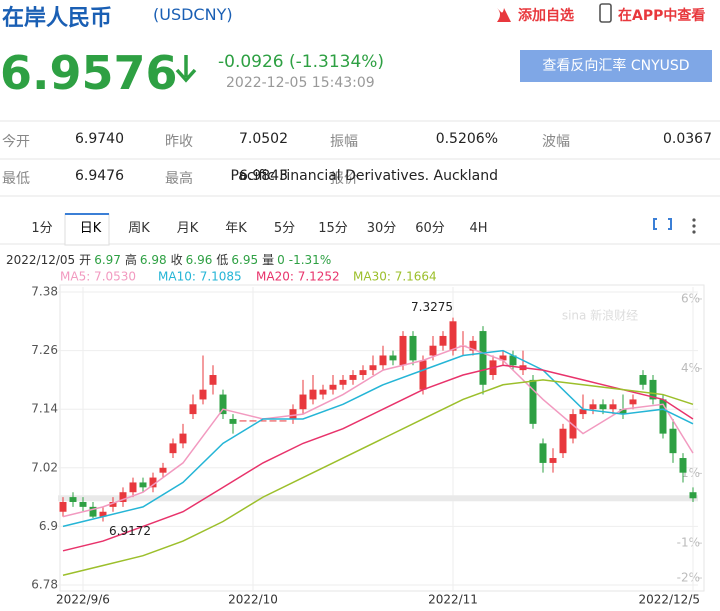 The height and width of the screenshot is (611, 720). Describe the element at coordinates (605, 13) in the screenshot. I see `phone-icon` at that location.